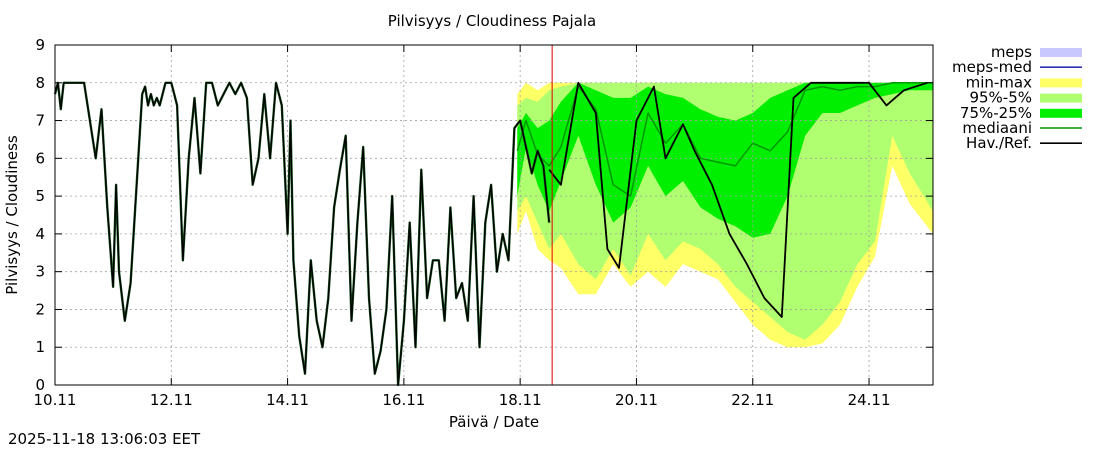 Image resolution: width=1100 pixels, height=450 pixels. What do you see at coordinates (992, 67) in the screenshot?
I see `legend-label: meps-med` at bounding box center [992, 67].